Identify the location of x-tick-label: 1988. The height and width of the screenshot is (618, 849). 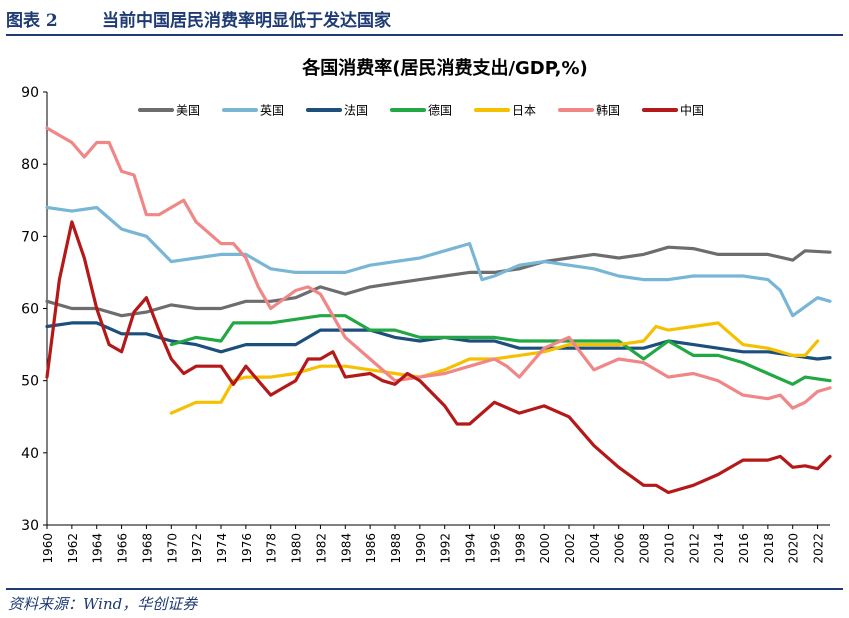
(396, 548).